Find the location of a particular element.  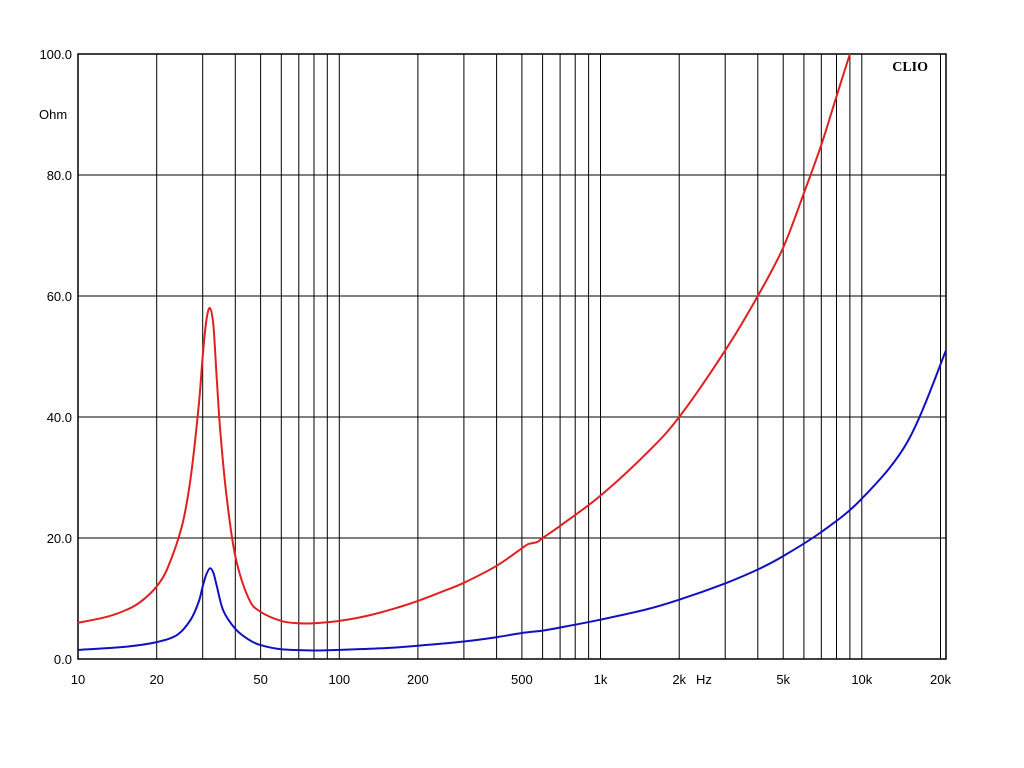

x-tick-label: 1k is located at coordinates (601, 679).